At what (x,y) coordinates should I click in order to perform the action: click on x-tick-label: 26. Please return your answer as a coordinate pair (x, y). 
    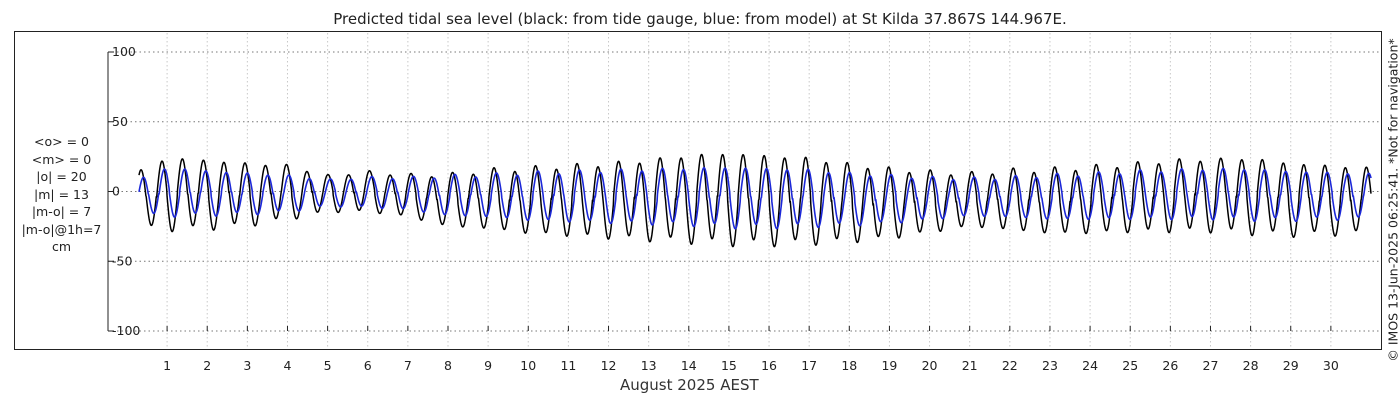
    Looking at the image, I should click on (1170, 365).